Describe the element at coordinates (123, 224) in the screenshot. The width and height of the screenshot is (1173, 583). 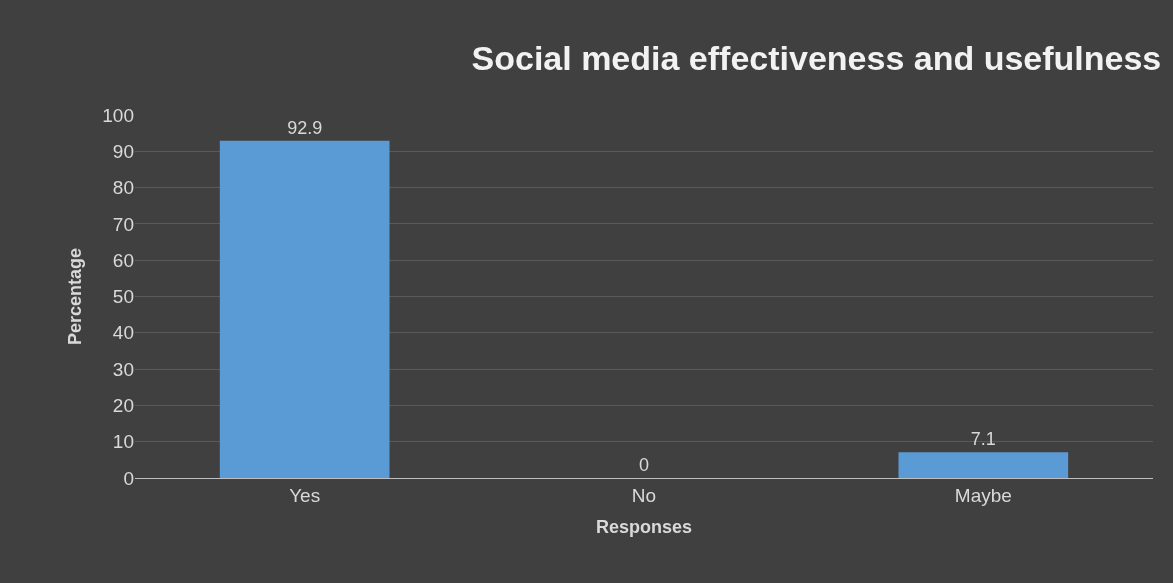
I see `y-tick-label: 70` at that location.